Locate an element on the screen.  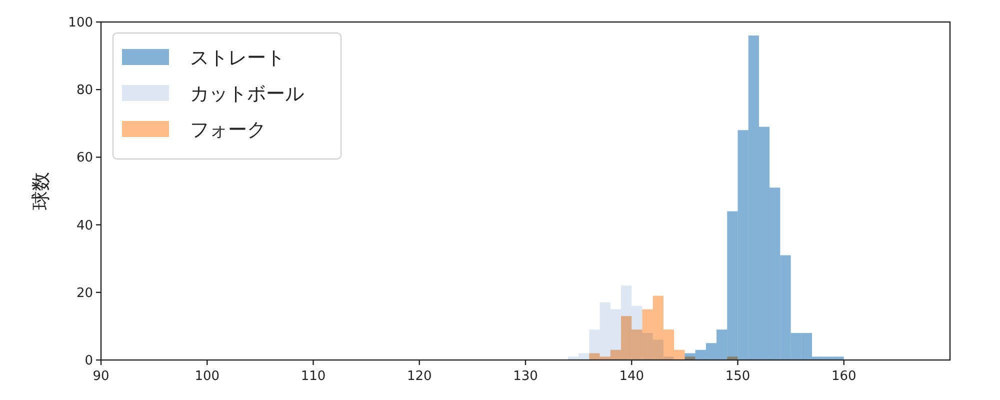
x-tick-label: 100 is located at coordinates (207, 376).